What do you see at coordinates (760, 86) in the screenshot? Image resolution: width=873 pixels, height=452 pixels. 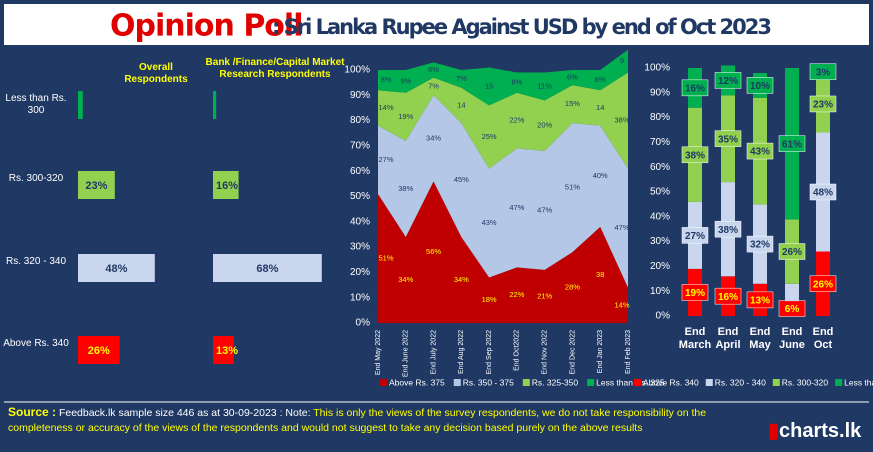 I see `value-label: 10%` at bounding box center [760, 86].